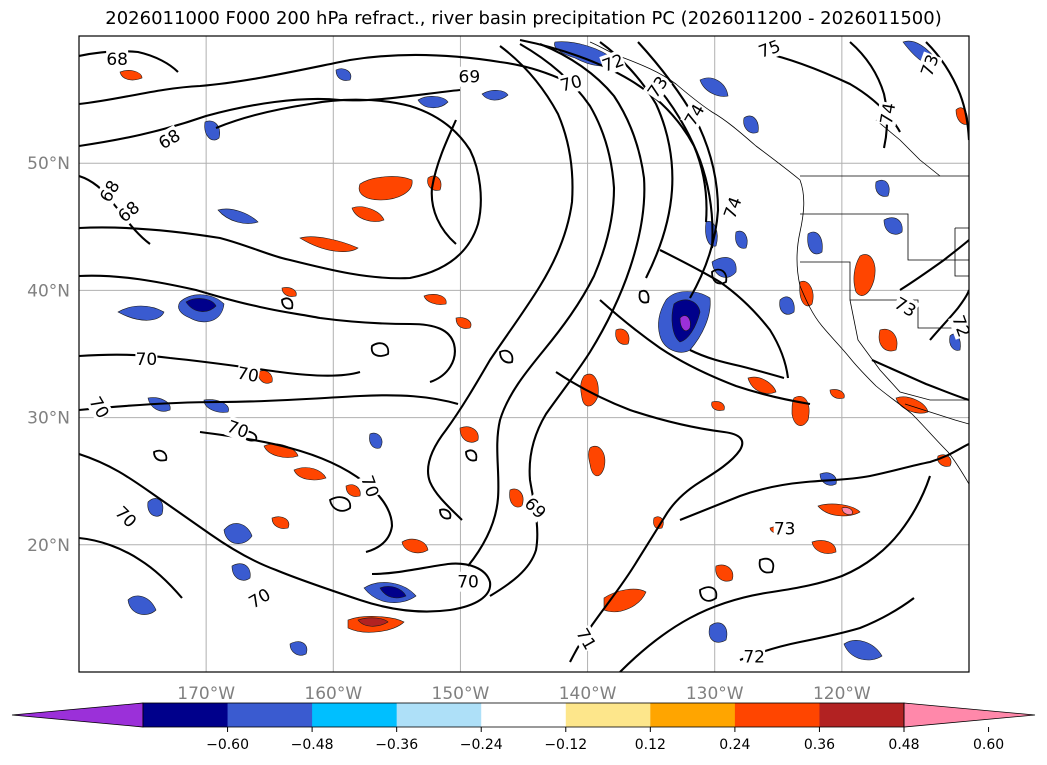 The image size is (1047, 765). I want to click on contour-label-text: 70, so click(147, 360).